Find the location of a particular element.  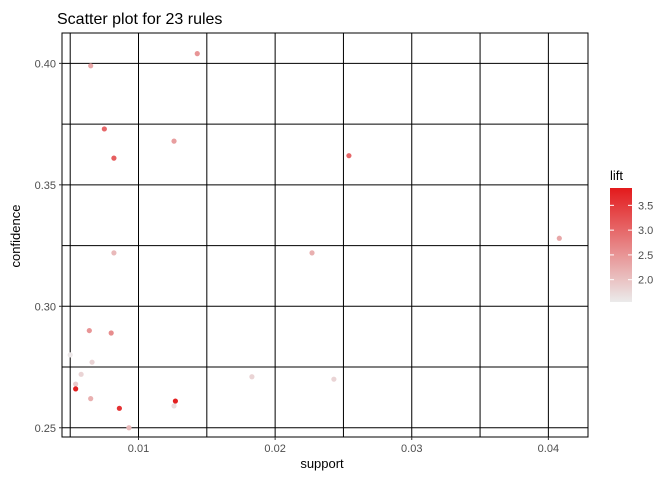

x-tick-label: 0.02 is located at coordinates (274, 449).